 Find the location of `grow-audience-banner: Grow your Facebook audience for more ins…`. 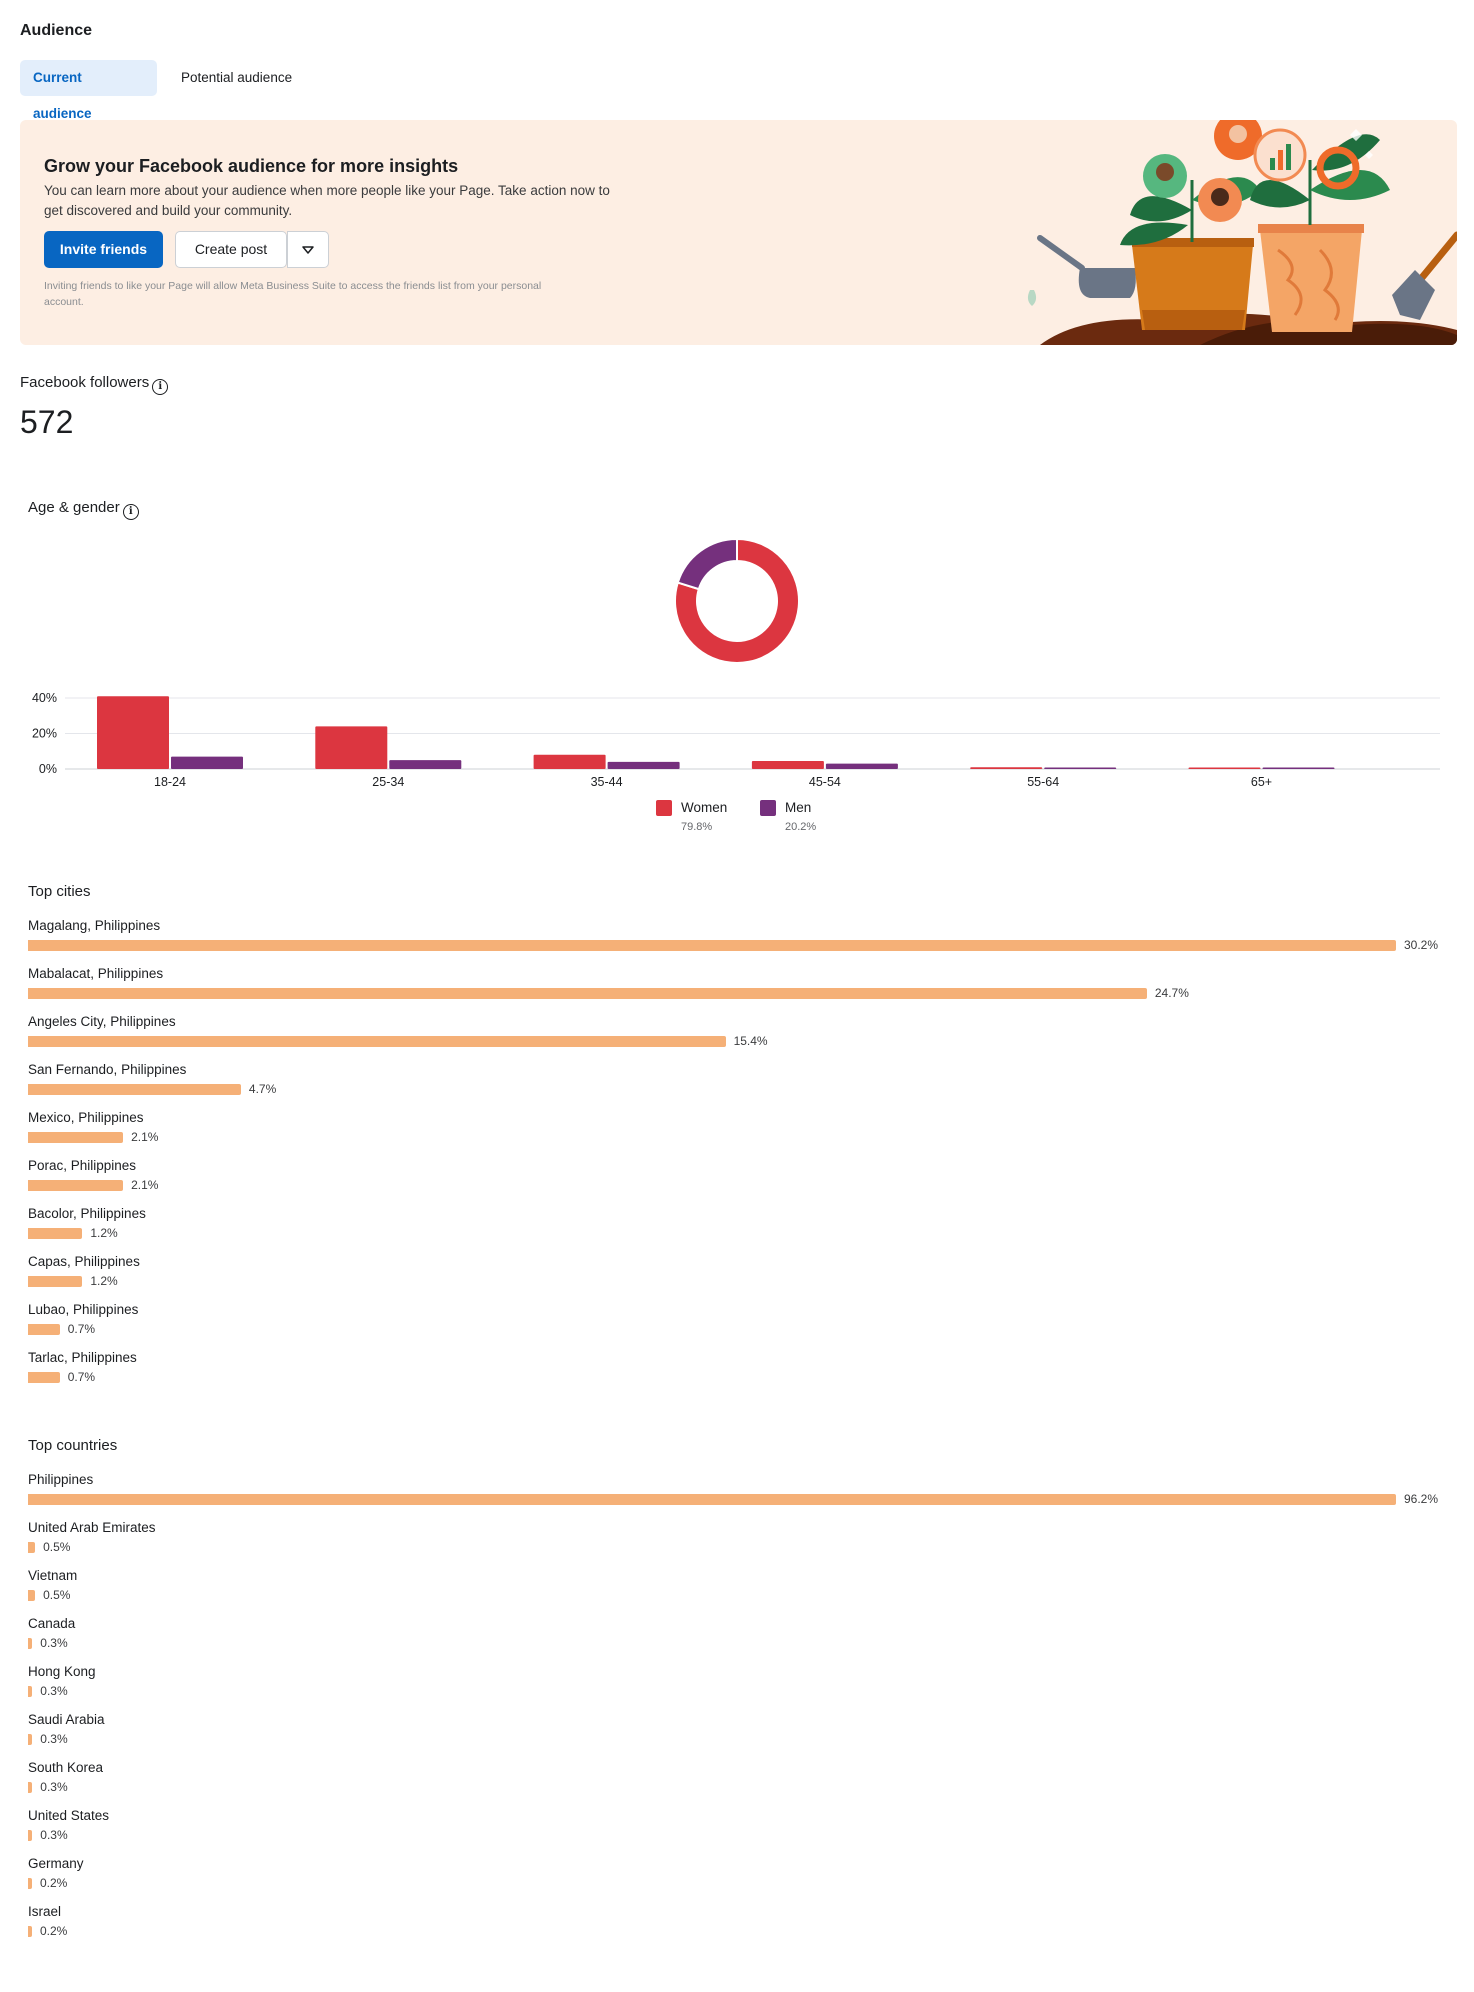

grow-audience-banner: Grow your Facebook audience for more ins… is located at coordinates (738, 232).